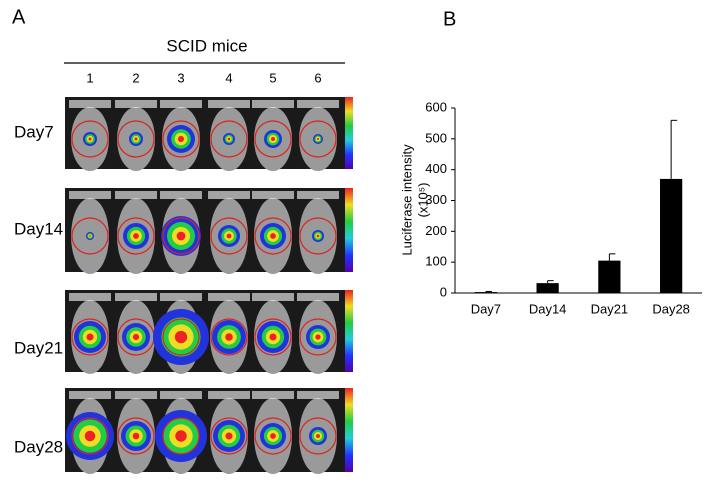 The height and width of the screenshot is (485, 705). What do you see at coordinates (406, 200) in the screenshot?
I see `y-axis-label: Luciferase intensity` at bounding box center [406, 200].